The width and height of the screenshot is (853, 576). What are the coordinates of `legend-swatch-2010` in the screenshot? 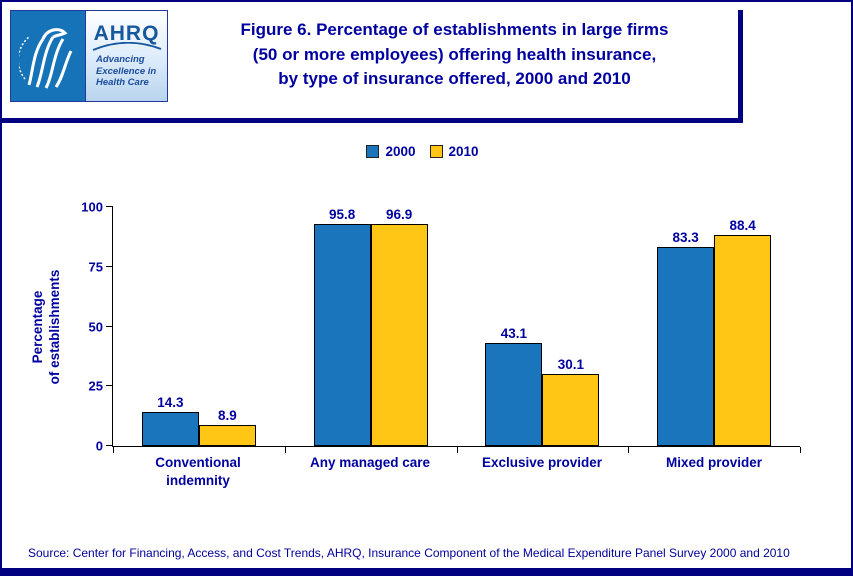 It's located at (436, 151).